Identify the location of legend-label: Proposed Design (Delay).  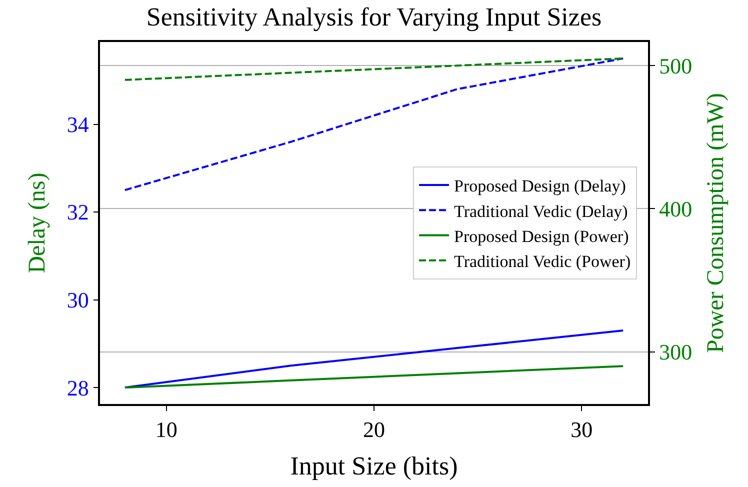
(540, 186).